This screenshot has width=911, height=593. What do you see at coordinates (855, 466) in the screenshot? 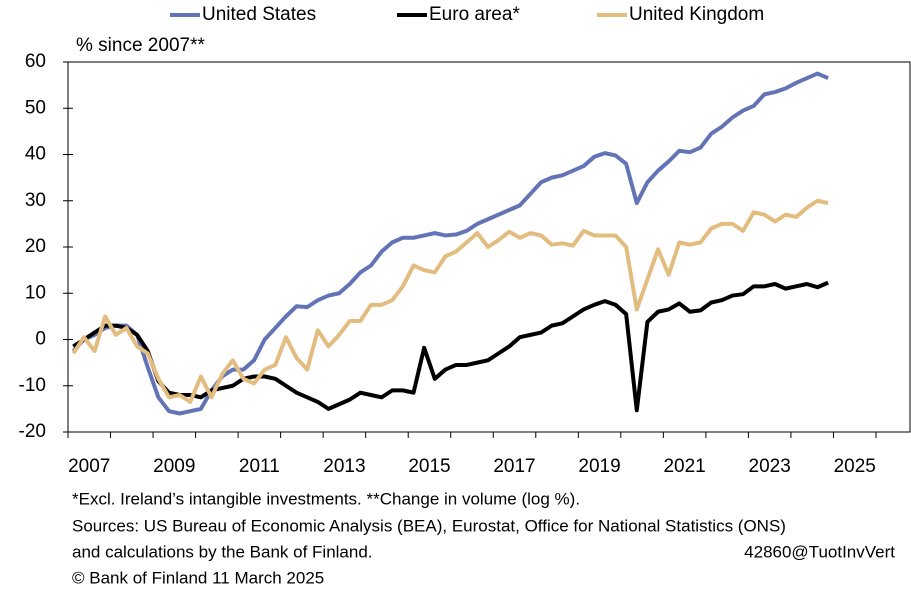
I see `x-tick-label: 2025` at bounding box center [855, 466].